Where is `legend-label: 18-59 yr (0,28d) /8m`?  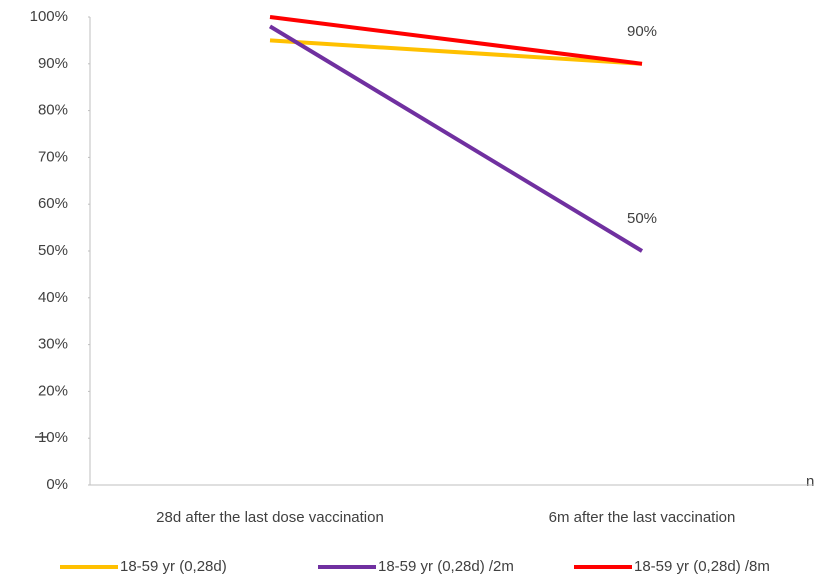 legend-label: 18-59 yr (0,28d) /8m is located at coordinates (702, 566).